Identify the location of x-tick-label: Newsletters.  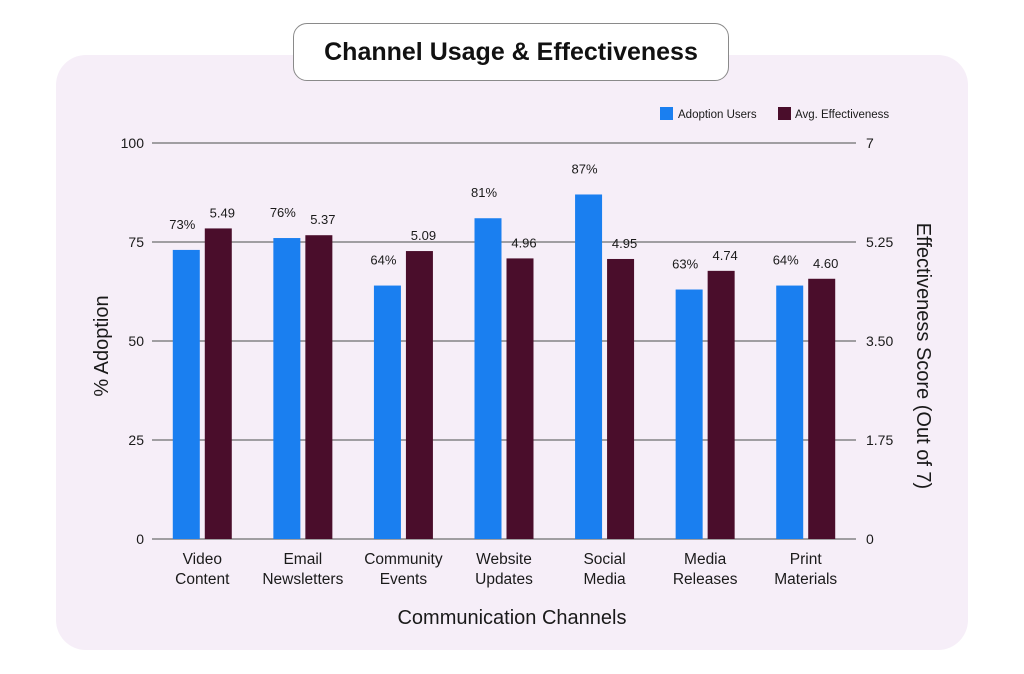
(302, 579).